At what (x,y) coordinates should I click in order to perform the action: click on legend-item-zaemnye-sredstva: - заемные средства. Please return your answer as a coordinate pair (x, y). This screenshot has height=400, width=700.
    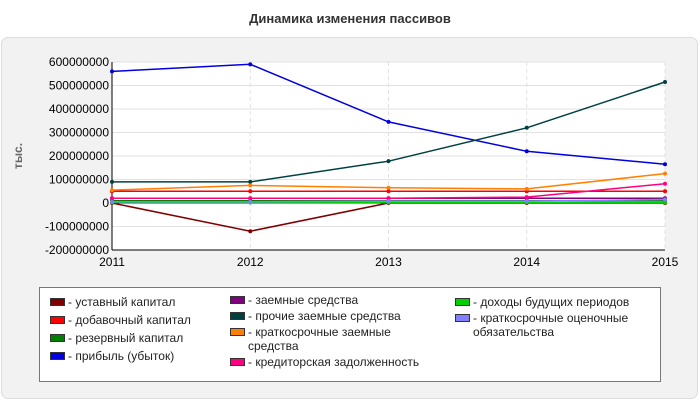
    Looking at the image, I should click on (340, 300).